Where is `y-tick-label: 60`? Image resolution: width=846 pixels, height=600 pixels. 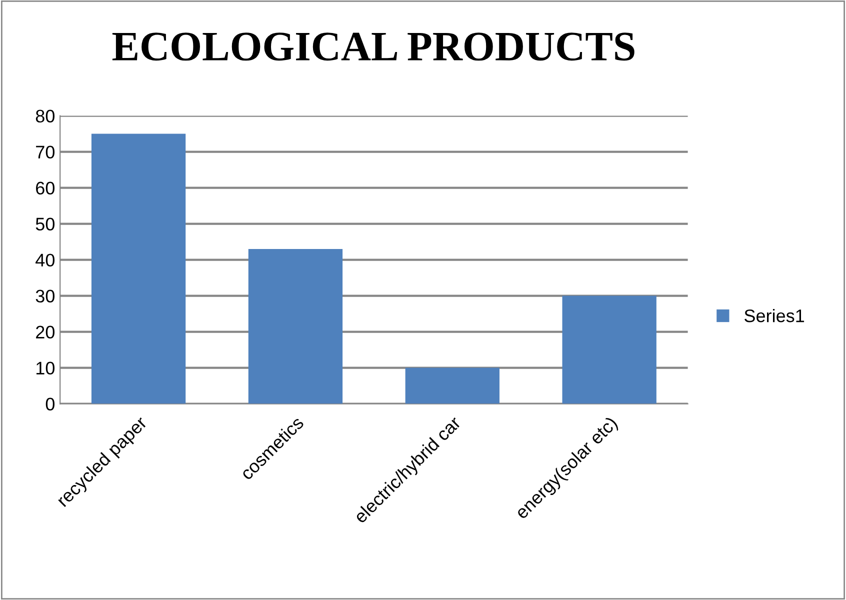 y-tick-label: 60 is located at coordinates (45, 188).